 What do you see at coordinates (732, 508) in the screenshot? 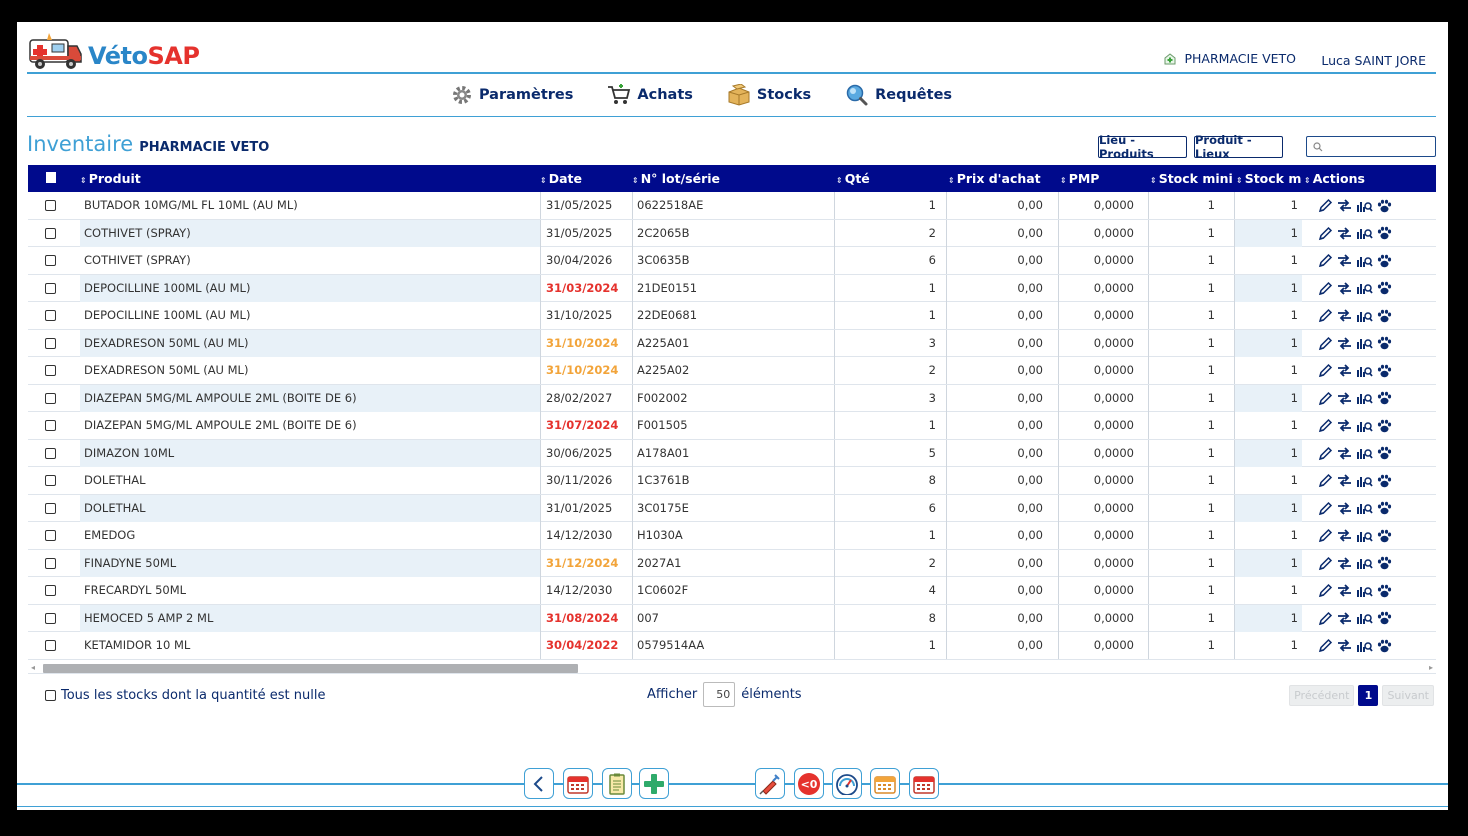
I see `table-row: DOLETHAL 31/01/2025 3C0175E 6 0,00 0,0000 1 1` at bounding box center [732, 508].